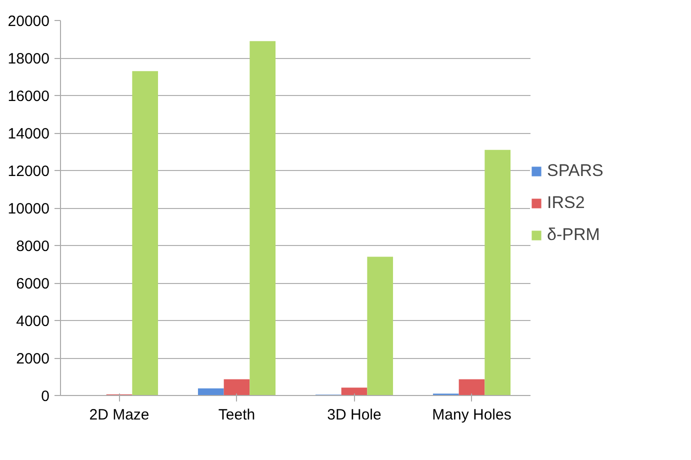 This screenshot has width=691, height=460. Describe the element at coordinates (119, 415) in the screenshot. I see `x-tick-label: 2D Maze` at that location.